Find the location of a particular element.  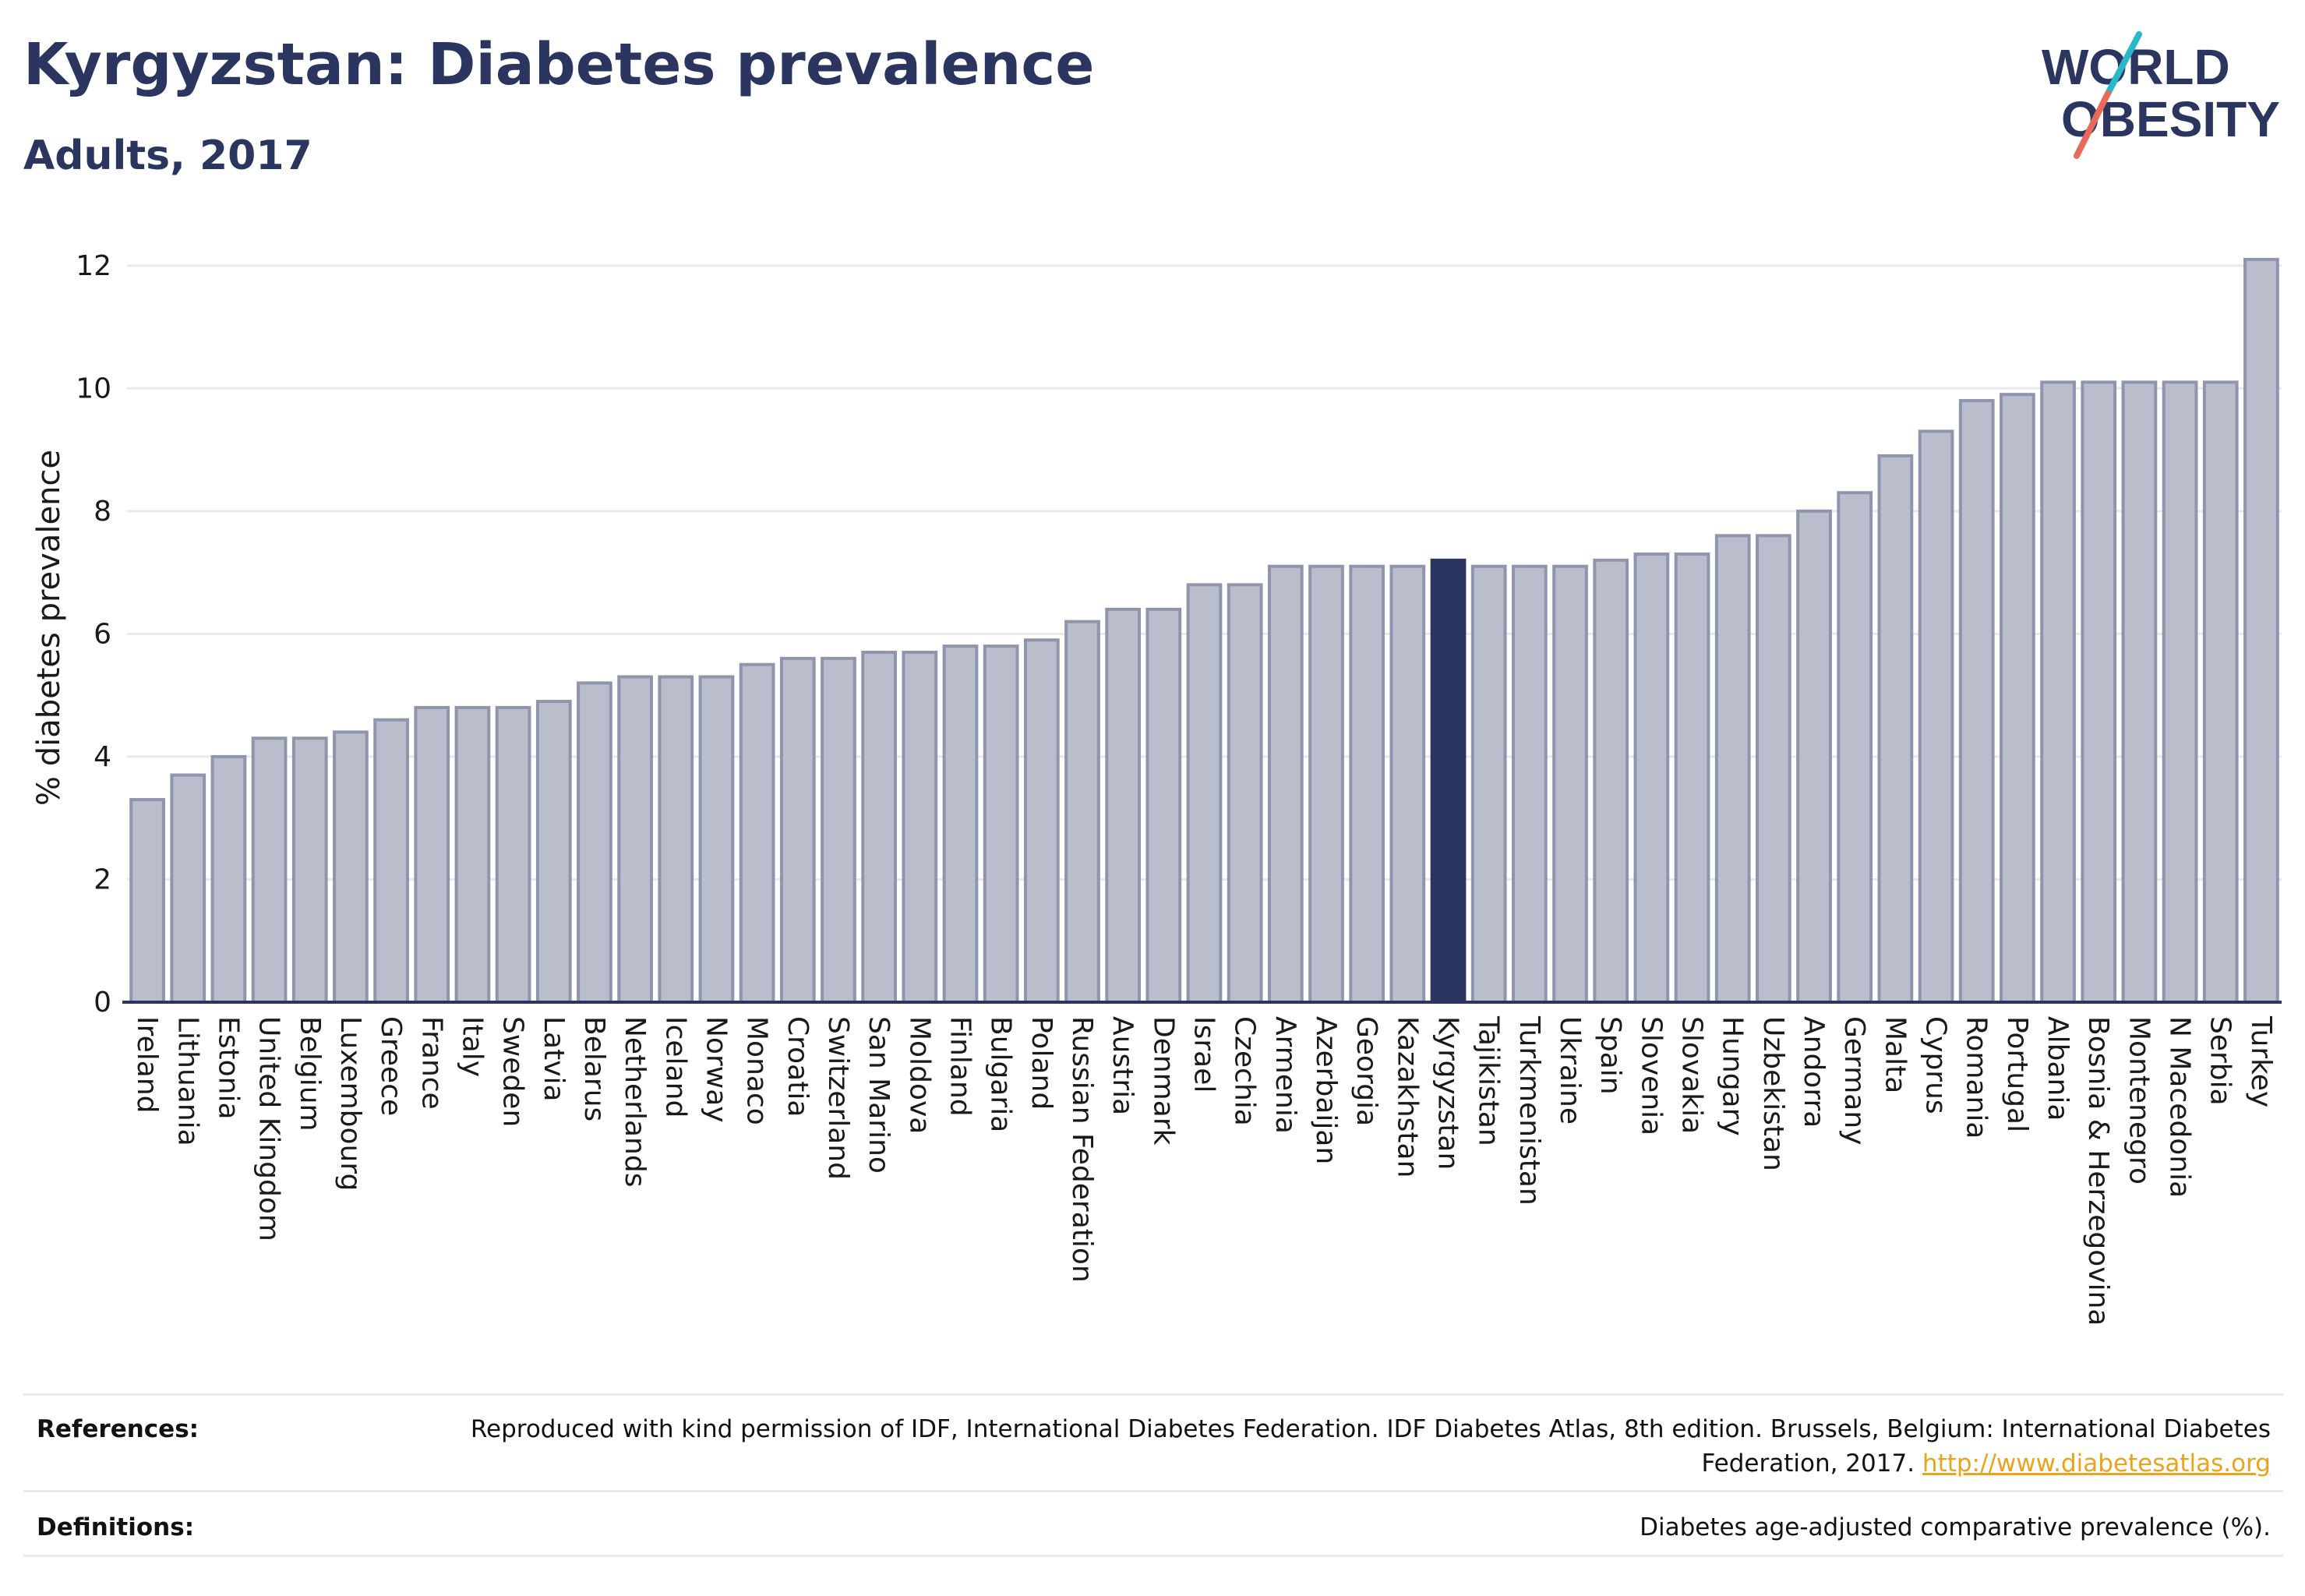

bar-spain is located at coordinates (1611, 781).